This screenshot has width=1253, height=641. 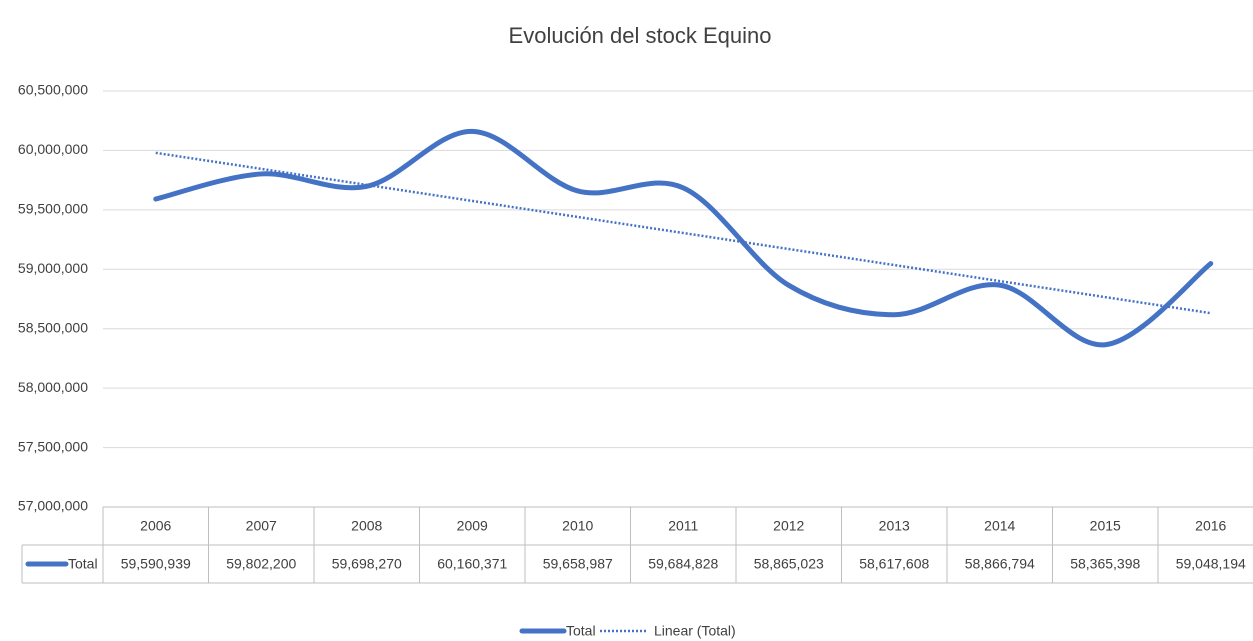 I want to click on table-value: 59,590,939, so click(x=156, y=564).